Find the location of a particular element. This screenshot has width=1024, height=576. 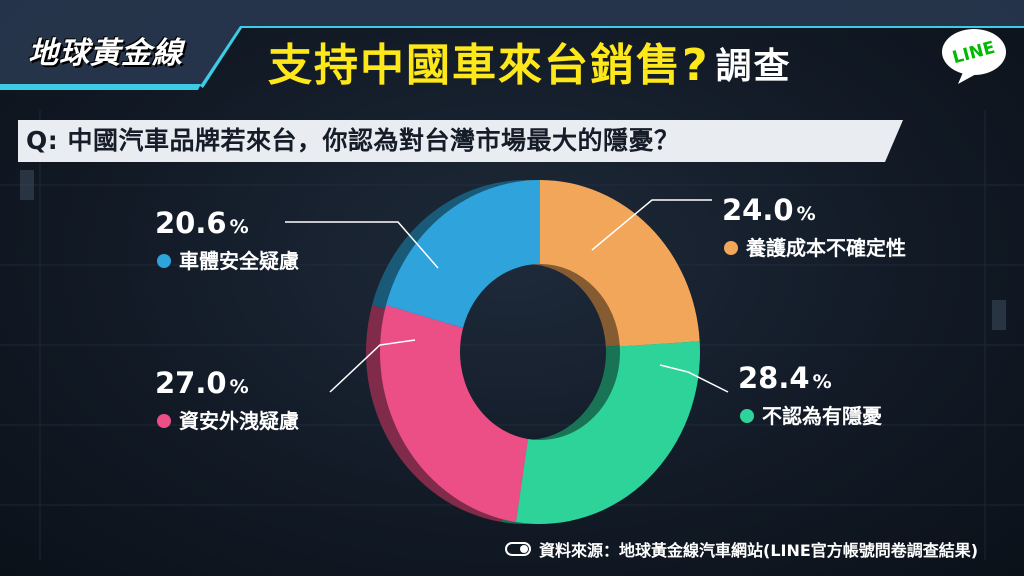

toggle-icon is located at coordinates (518, 549).